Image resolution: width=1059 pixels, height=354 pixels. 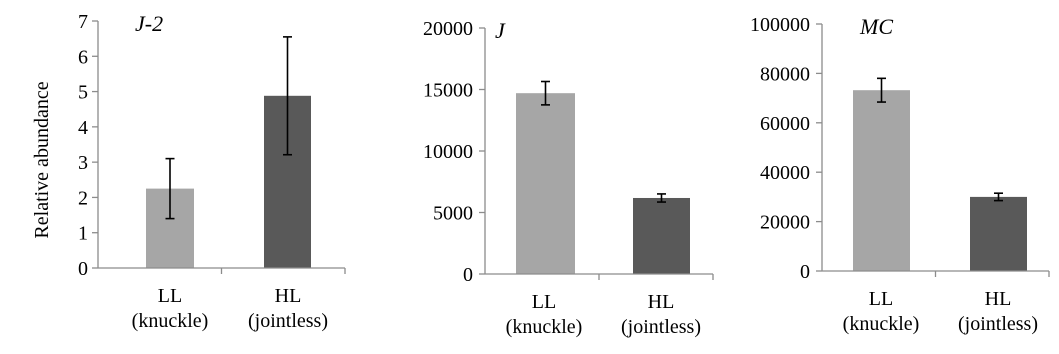 I want to click on y-tick-label: 5000, so click(x=453, y=214).